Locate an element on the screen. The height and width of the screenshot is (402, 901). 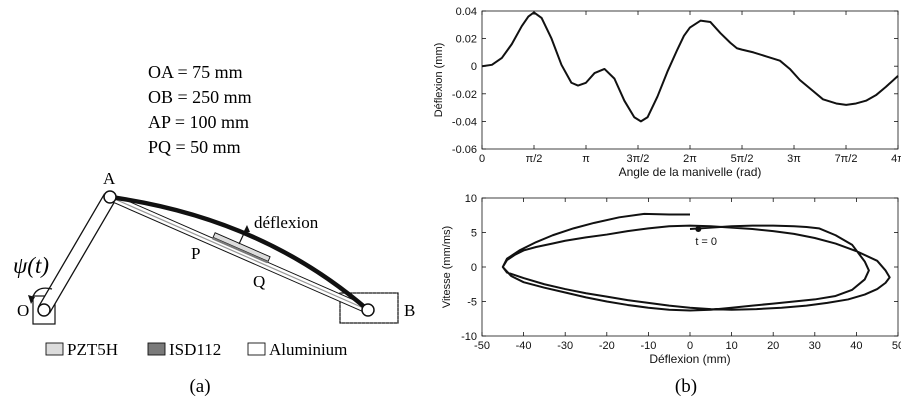
legend-label-pzt5h: PZT5H is located at coordinates (92, 349).